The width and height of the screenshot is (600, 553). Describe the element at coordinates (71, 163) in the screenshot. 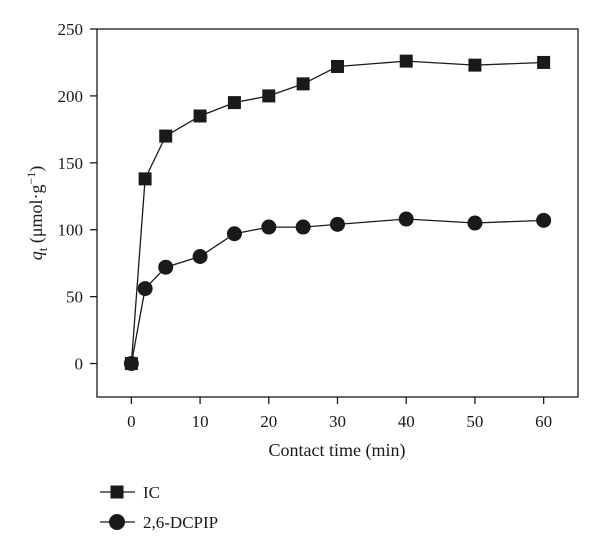

I see `y-tick-label: 150` at that location.